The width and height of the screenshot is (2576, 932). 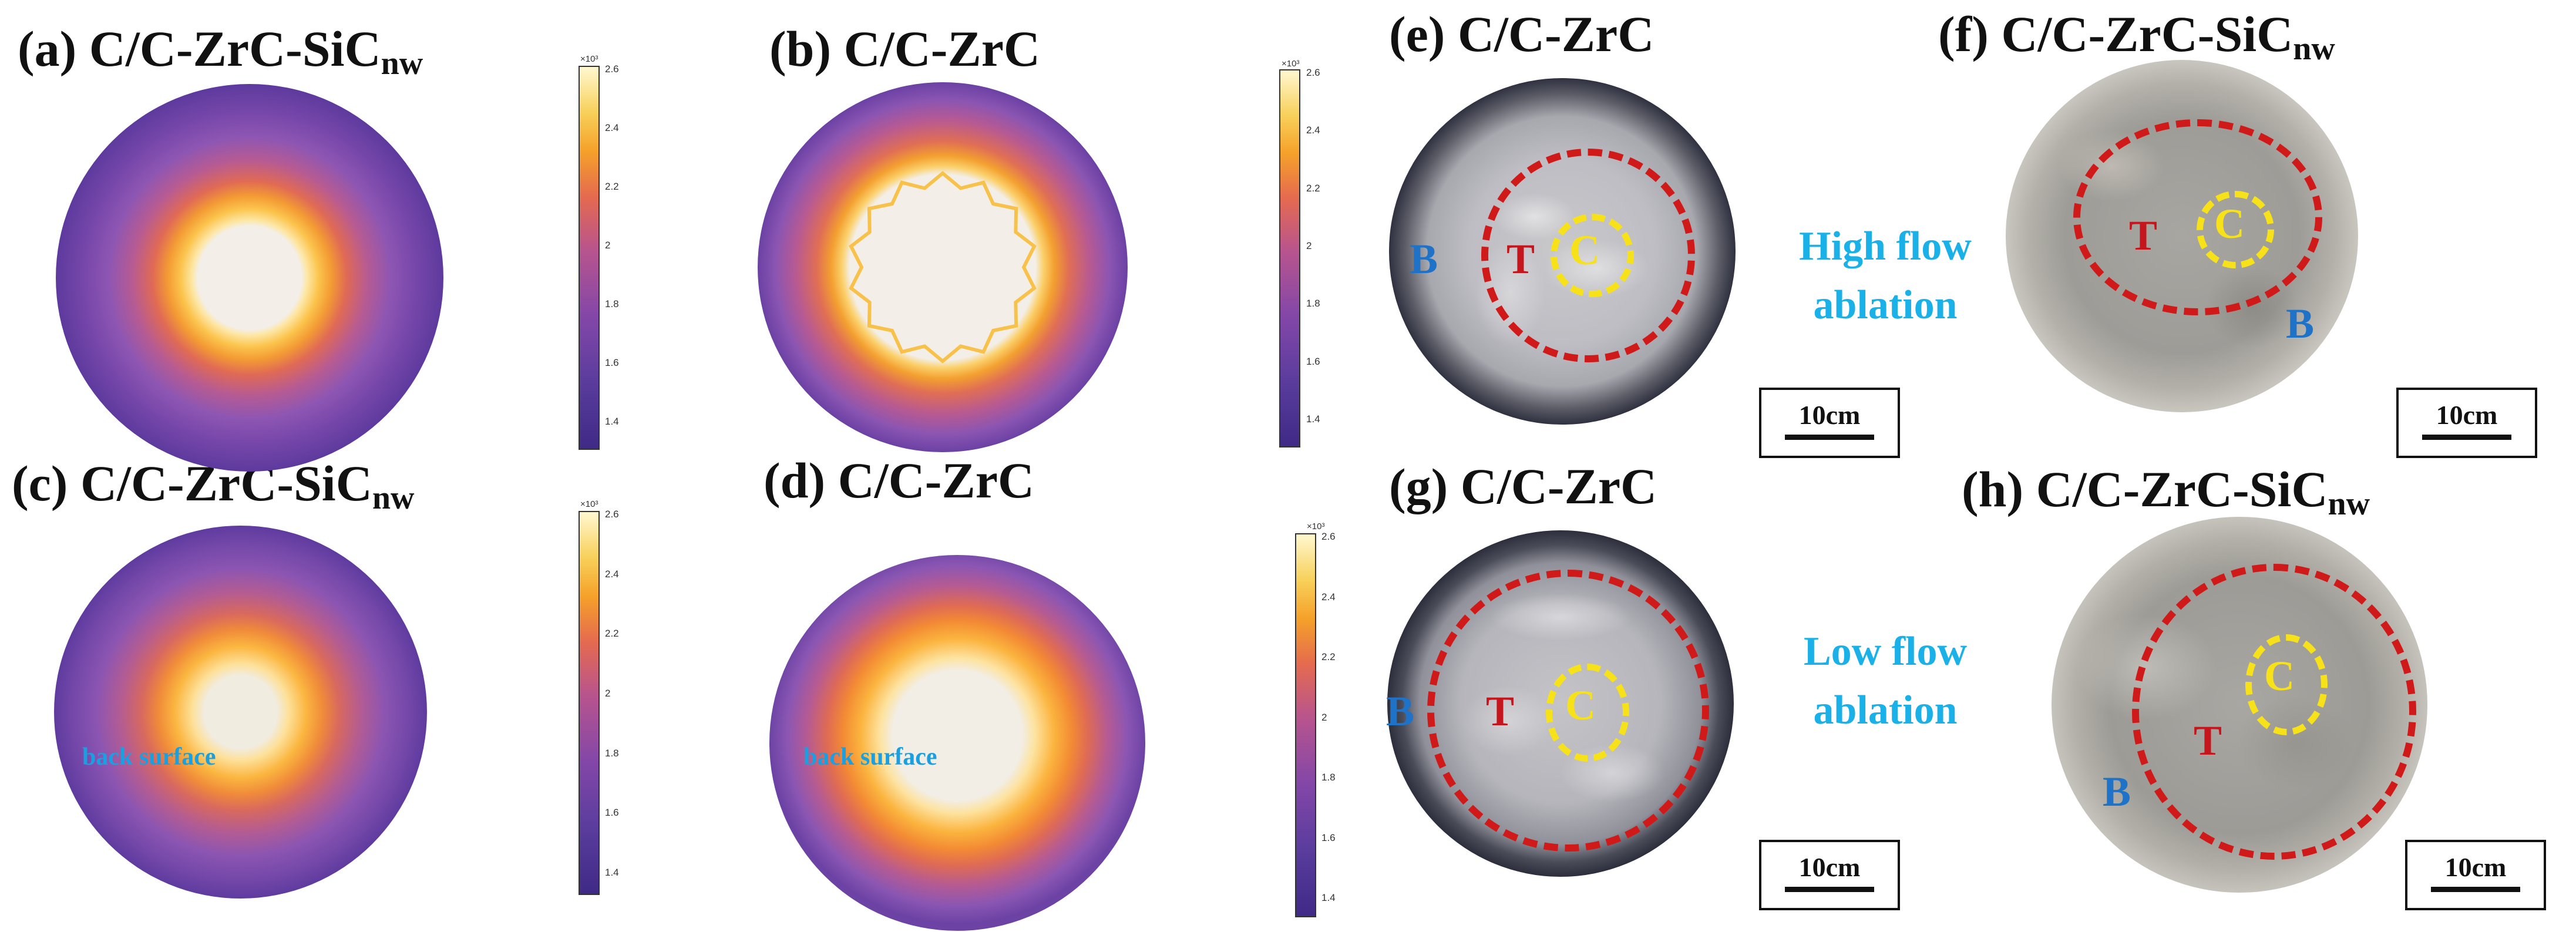 I want to click on center-ring-h, so click(x=2286, y=684).